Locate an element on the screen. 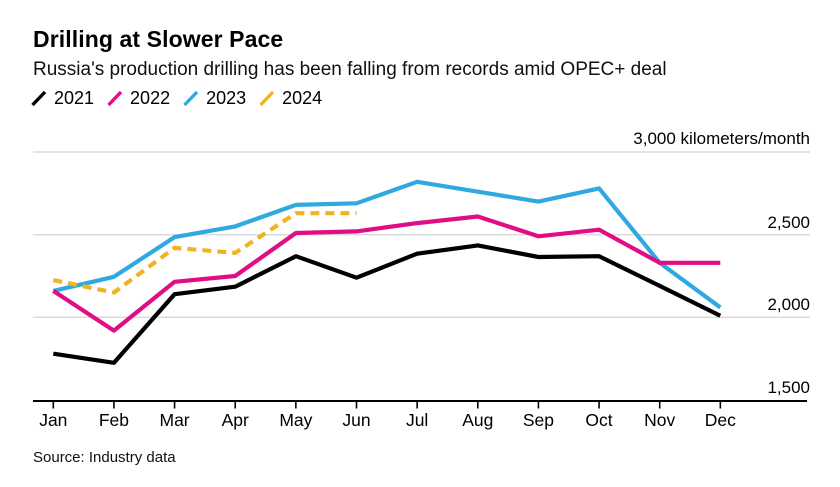 This screenshot has height=487, width=840. chart-legend: 2021 2022 2023 2024 is located at coordinates (176, 98).